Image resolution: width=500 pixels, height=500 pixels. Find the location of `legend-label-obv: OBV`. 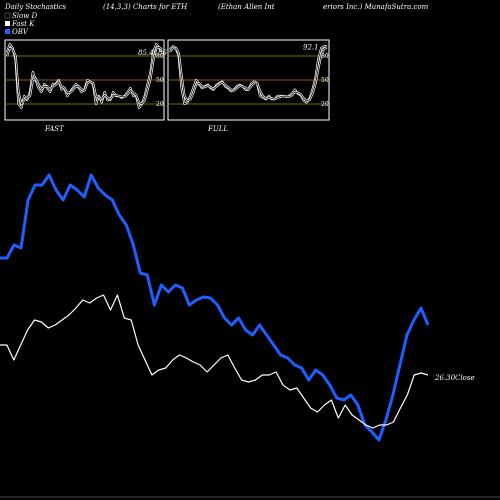

legend-label-obv: OBV is located at coordinates (20, 32).